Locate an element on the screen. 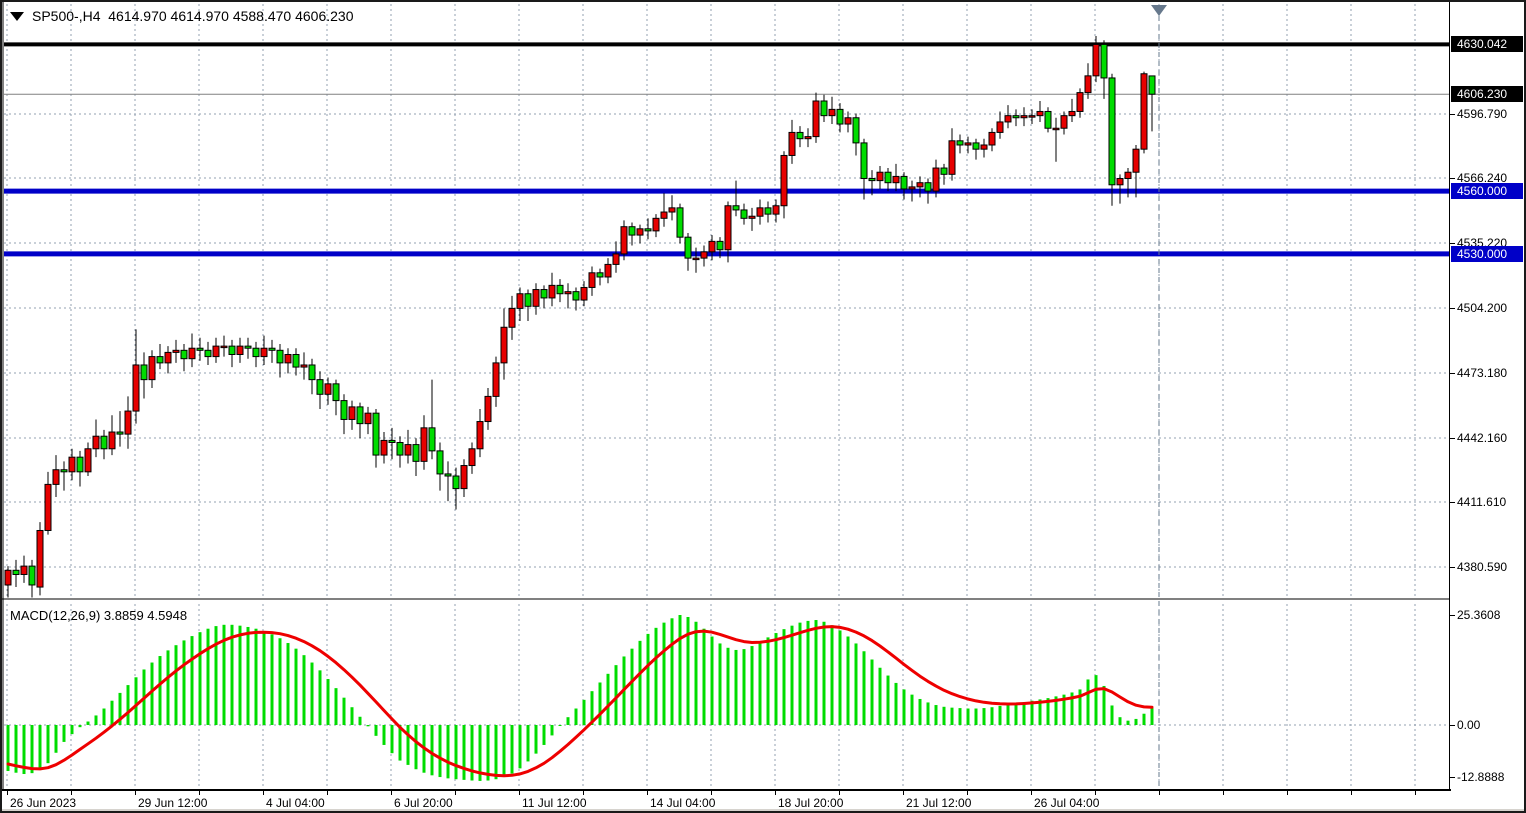 This screenshot has width=1526, height=813. price-tick-label: 4596.790 is located at coordinates (1482, 114).